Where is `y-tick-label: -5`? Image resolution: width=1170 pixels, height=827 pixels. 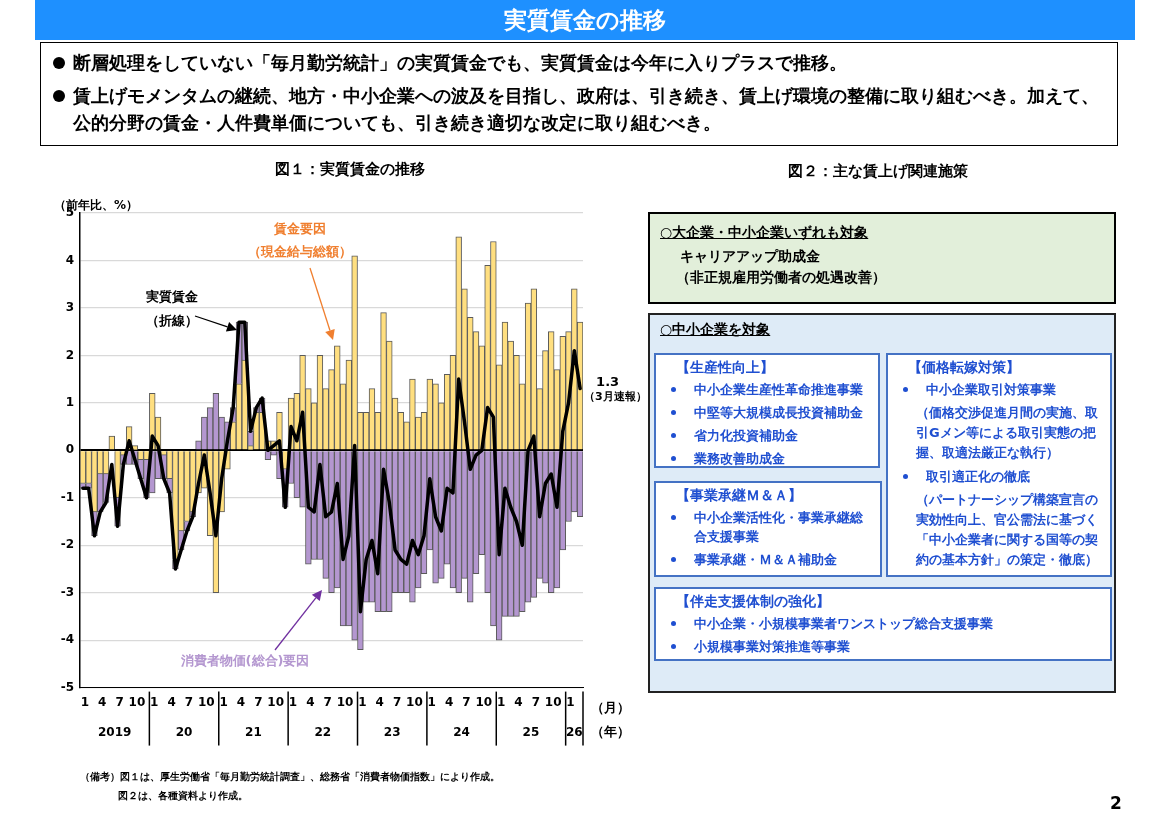
y-tick-label: -5 is located at coordinates (67, 686).